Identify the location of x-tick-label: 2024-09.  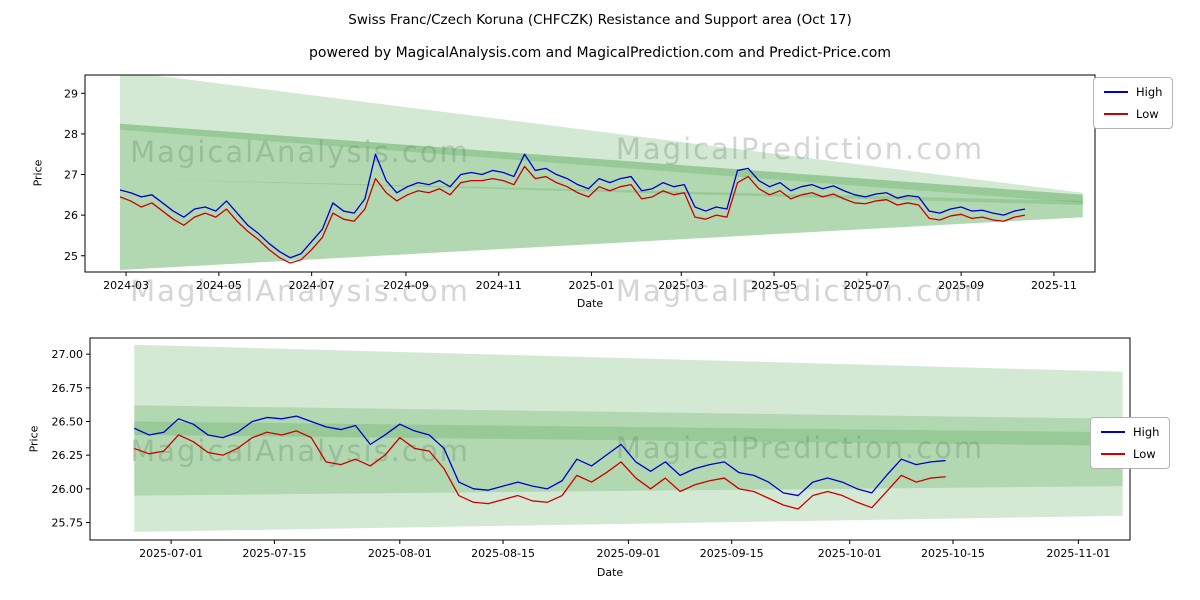
(406, 285).